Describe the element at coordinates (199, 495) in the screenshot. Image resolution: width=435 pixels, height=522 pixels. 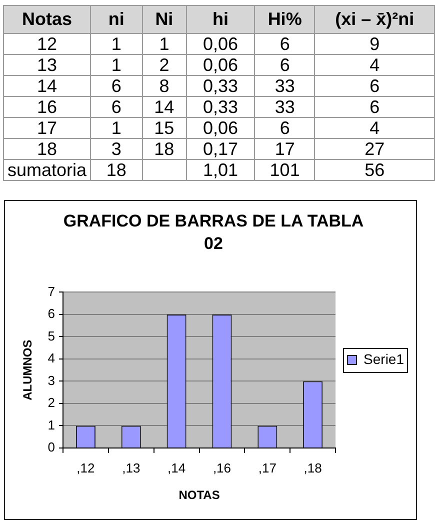
I see `x-axis-title: NOTAS` at that location.